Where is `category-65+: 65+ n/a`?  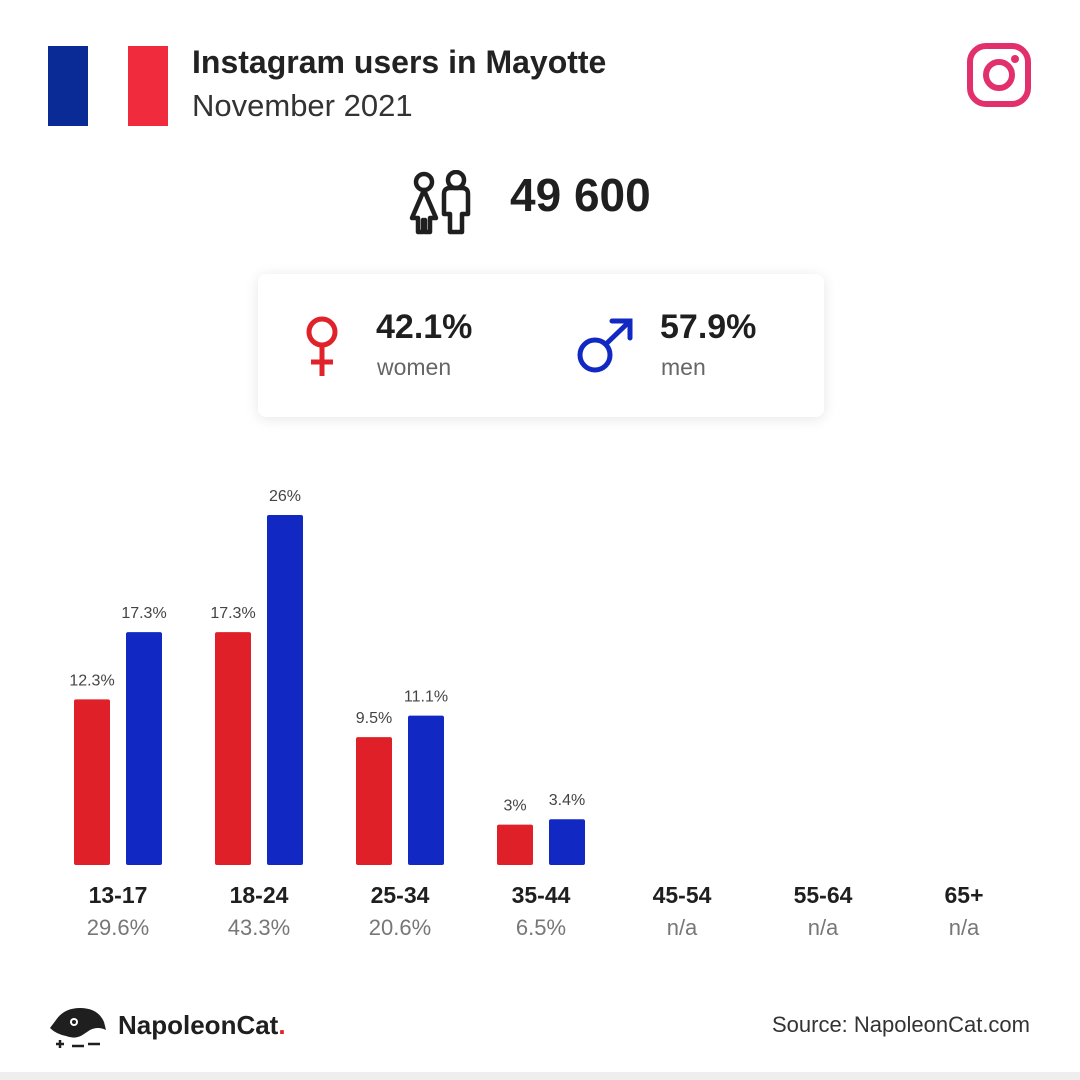 category-65+: 65+ n/a is located at coordinates (964, 911).